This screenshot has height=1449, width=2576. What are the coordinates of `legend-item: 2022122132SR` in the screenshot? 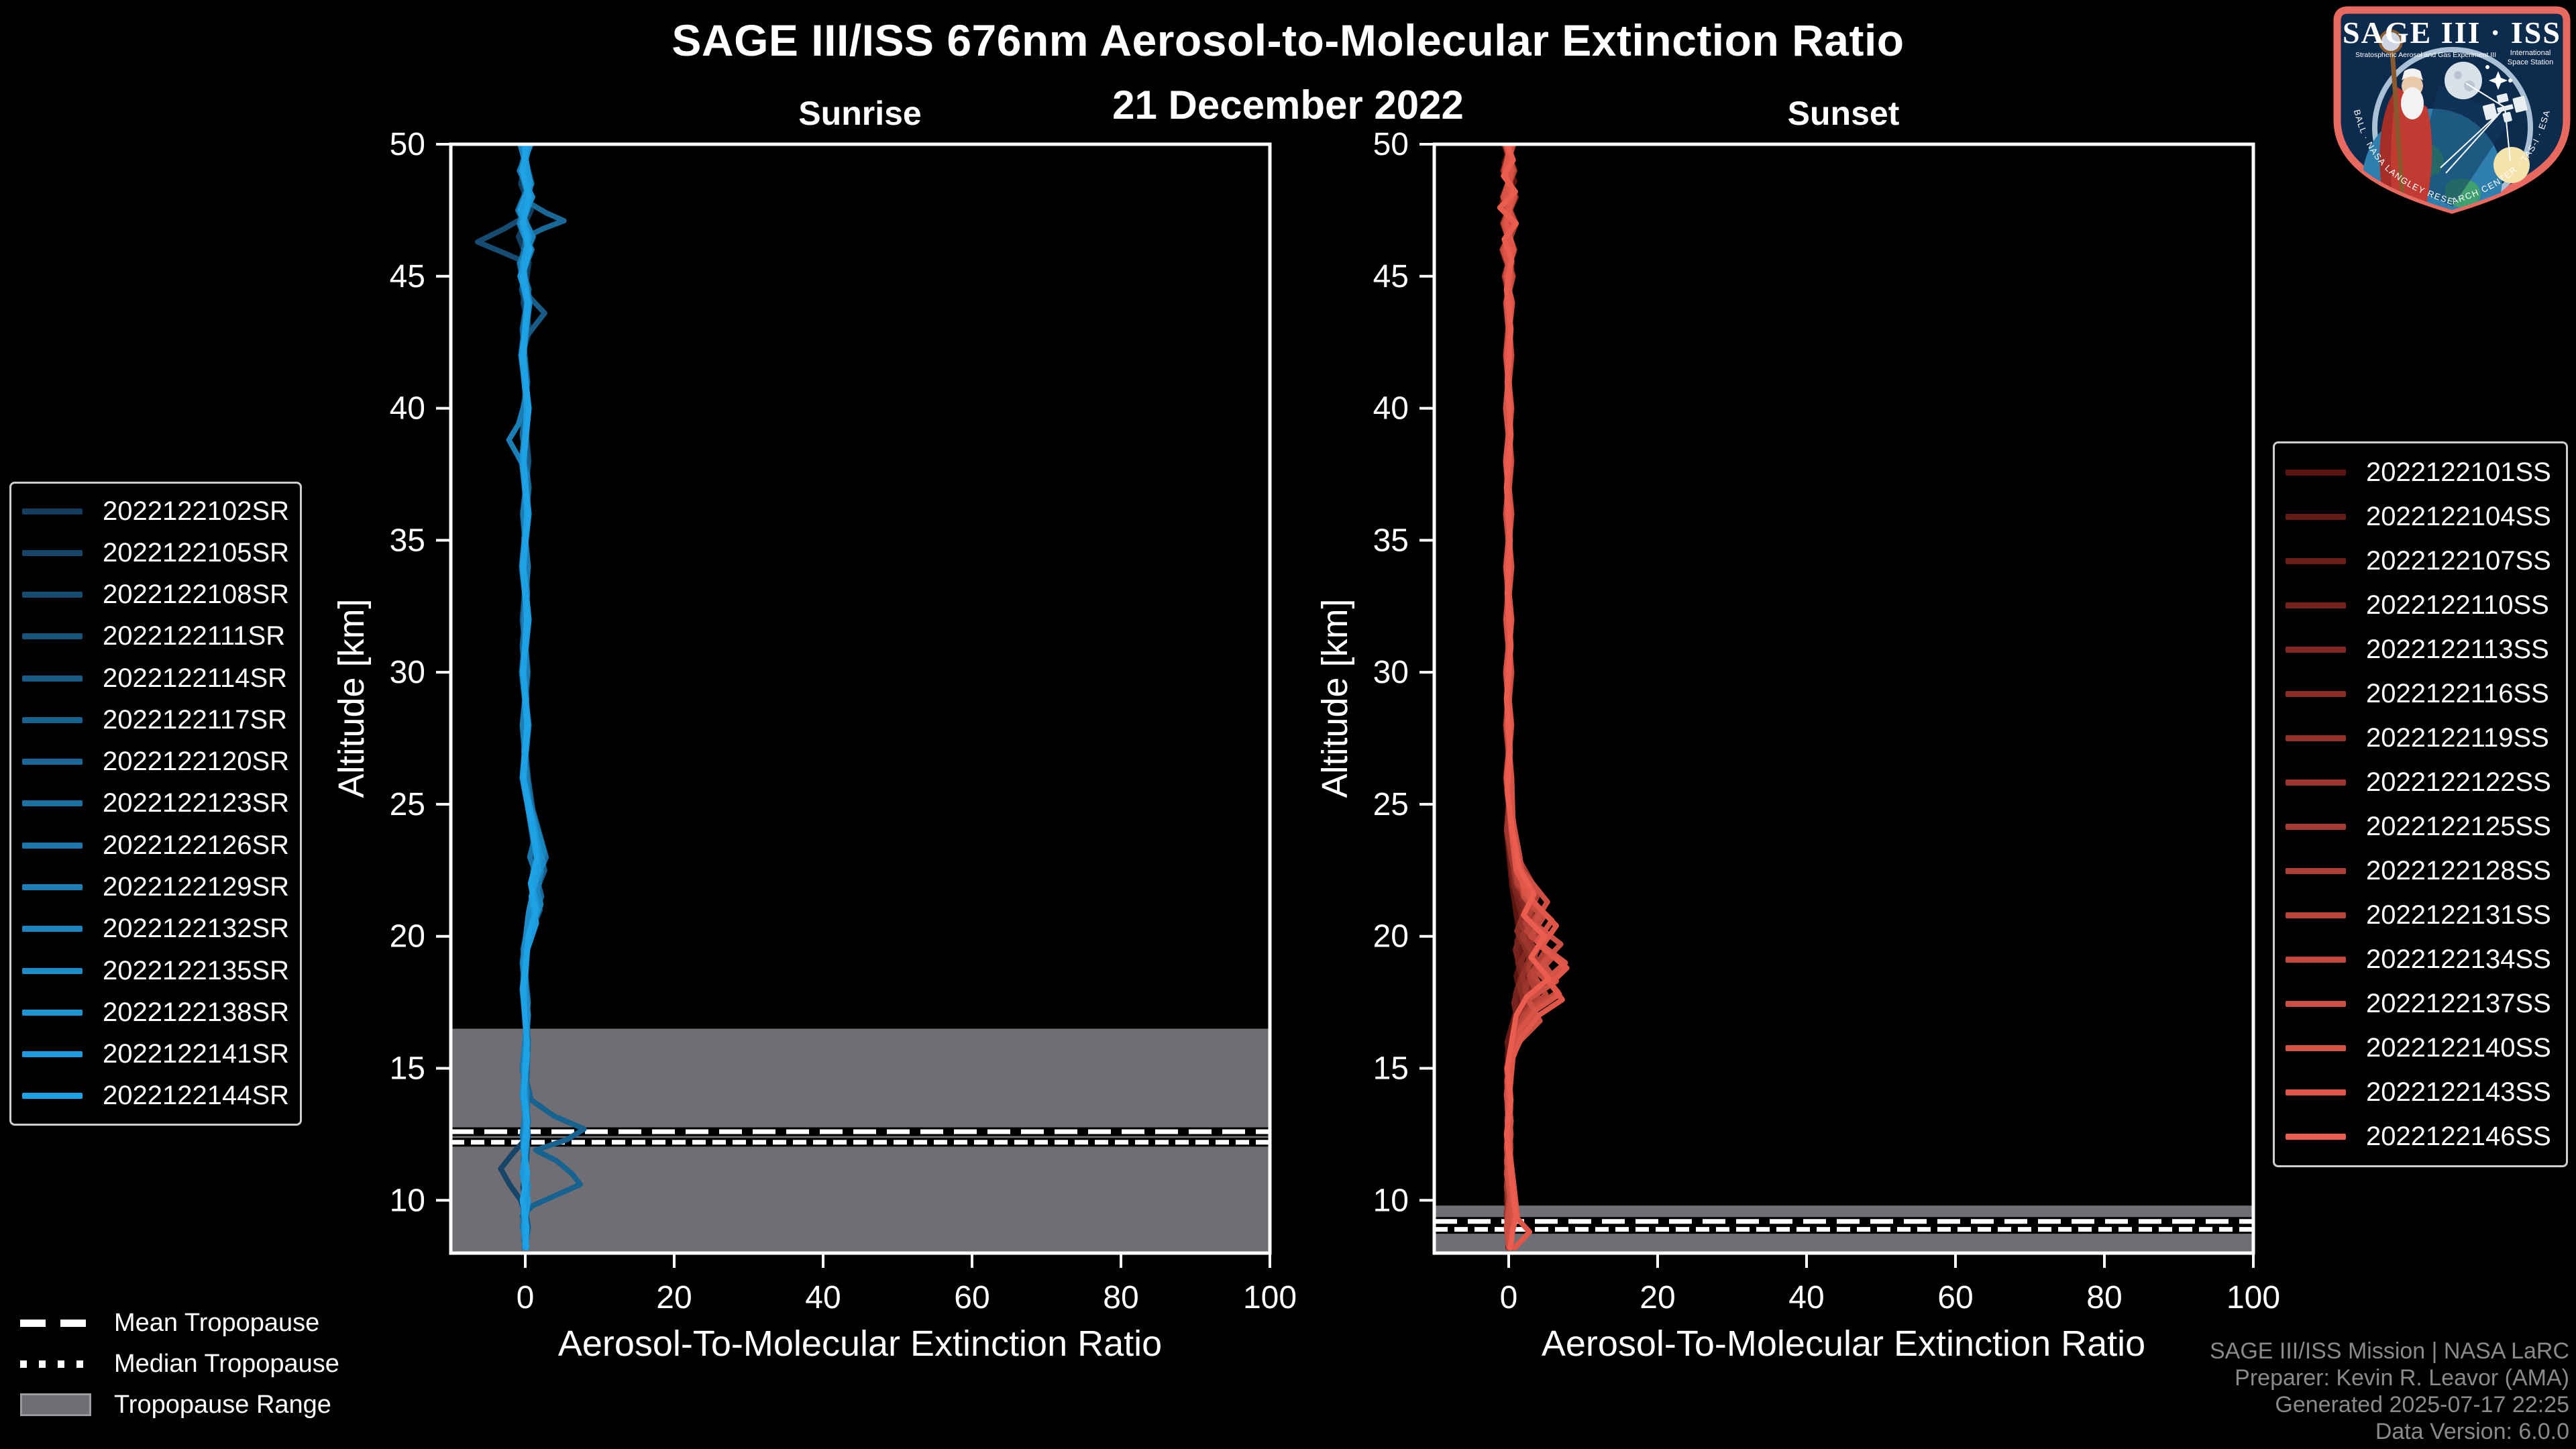 It's located at (161, 929).